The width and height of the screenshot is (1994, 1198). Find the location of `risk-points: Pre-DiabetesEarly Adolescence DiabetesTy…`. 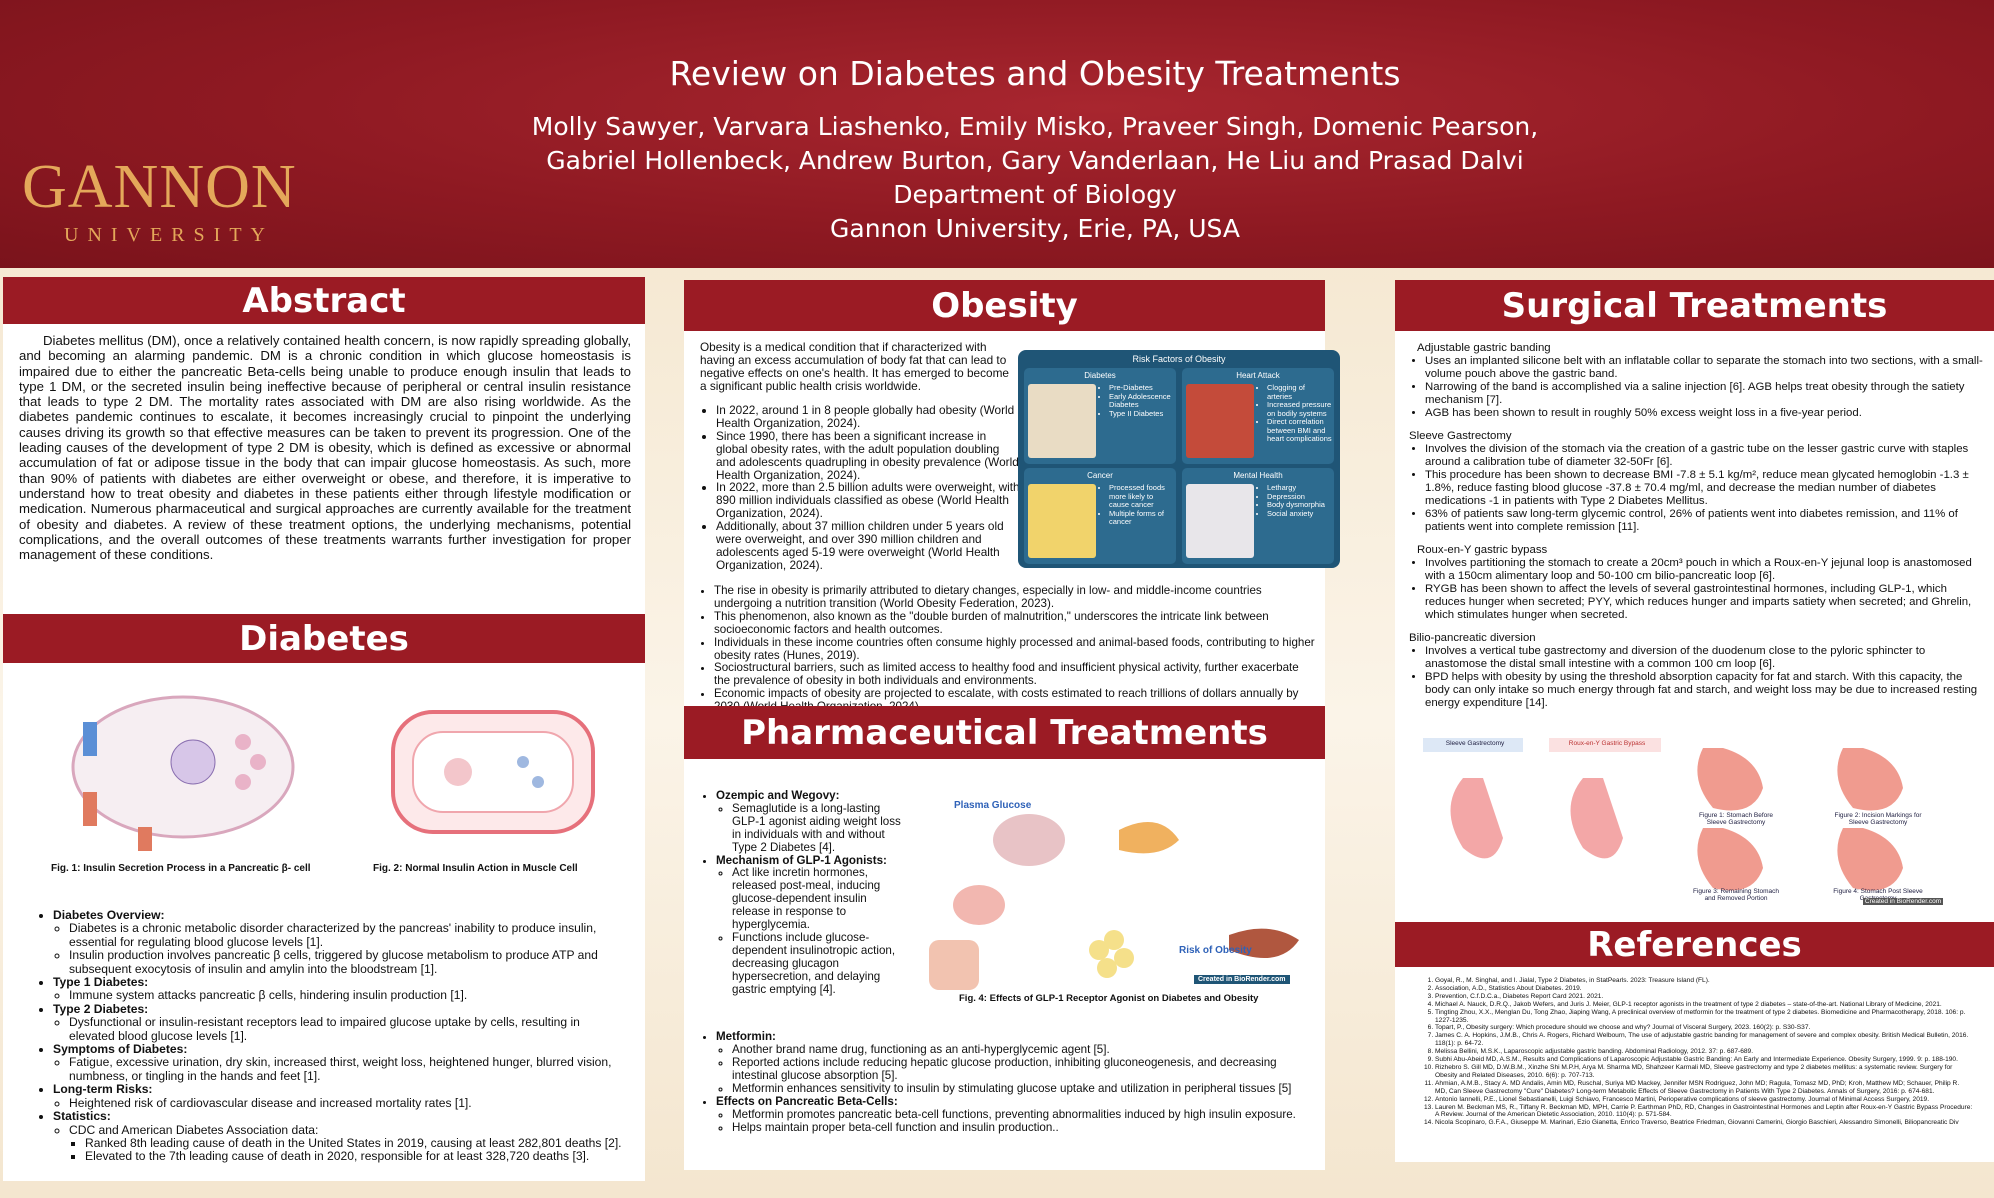

risk-points: Pre-DiabetesEarly Adolescence DiabetesTy… is located at coordinates (1137, 400).